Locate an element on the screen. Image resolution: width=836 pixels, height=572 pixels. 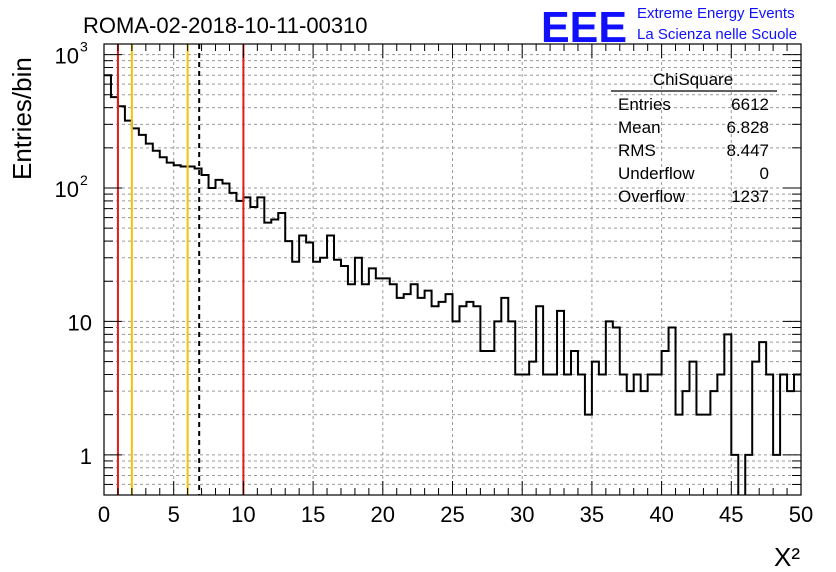
stats-value-underflow: 0 is located at coordinates (764, 173).